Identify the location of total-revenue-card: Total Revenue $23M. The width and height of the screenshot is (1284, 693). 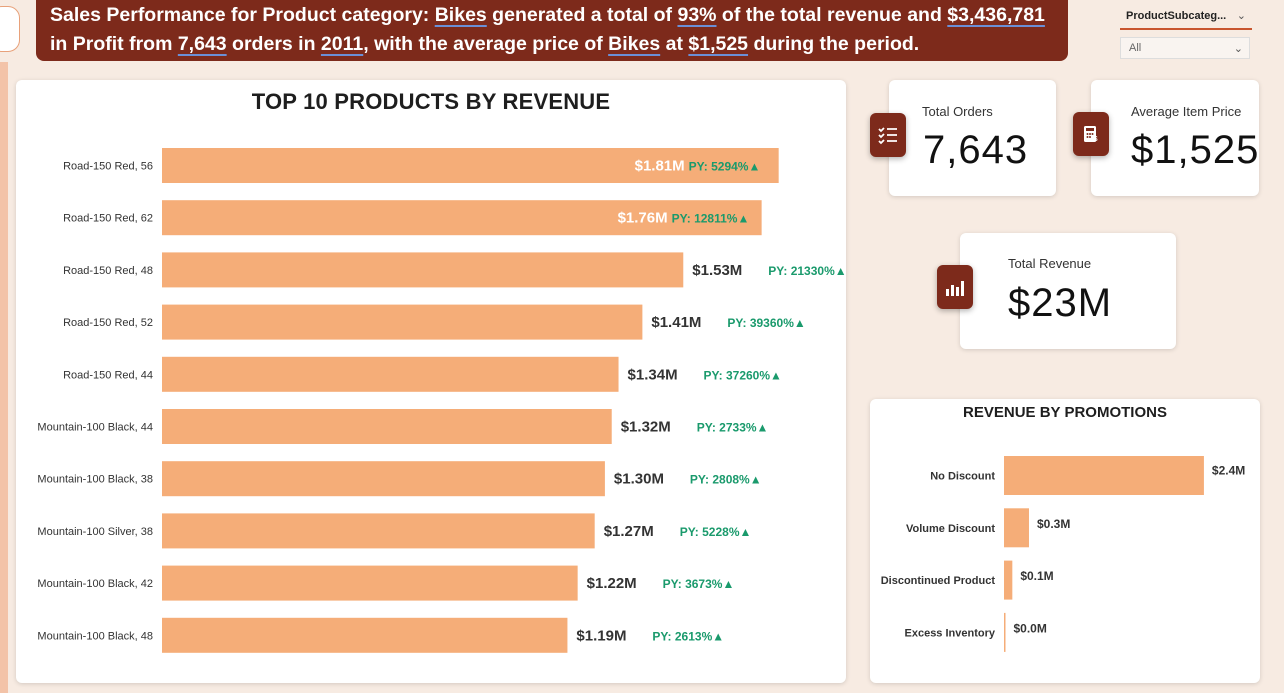
(1068, 291).